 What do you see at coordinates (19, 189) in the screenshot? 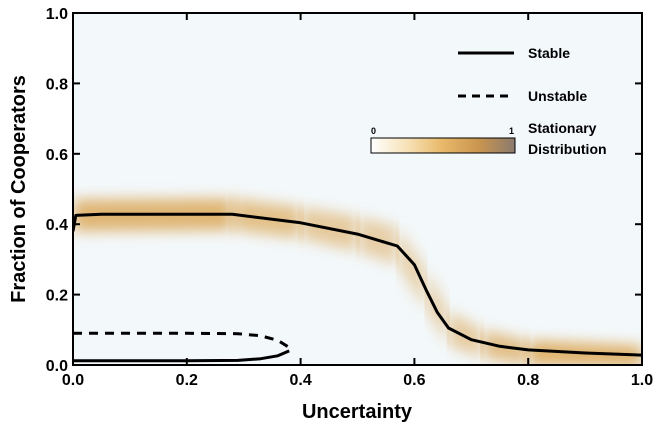
I see `y-axis-title: Fraction of Cooperators` at bounding box center [19, 189].